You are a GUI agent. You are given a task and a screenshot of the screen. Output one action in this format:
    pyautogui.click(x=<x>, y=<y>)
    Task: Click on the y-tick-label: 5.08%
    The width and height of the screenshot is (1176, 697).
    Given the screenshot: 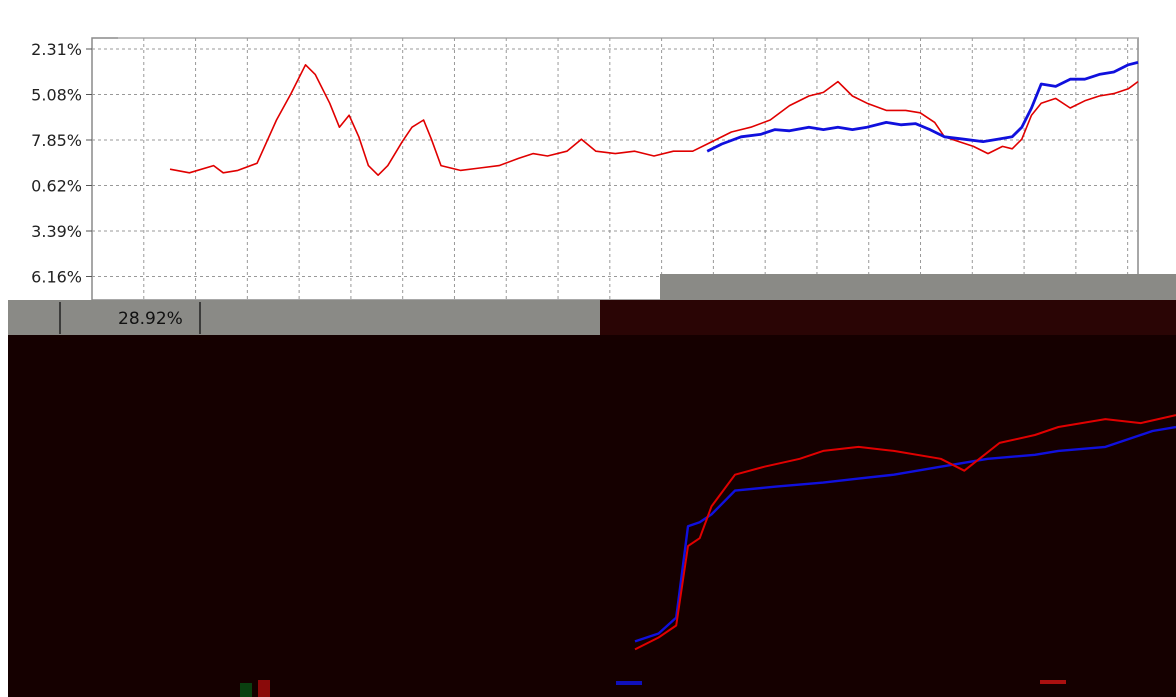 What is the action you would take?
    pyautogui.click(x=56, y=95)
    